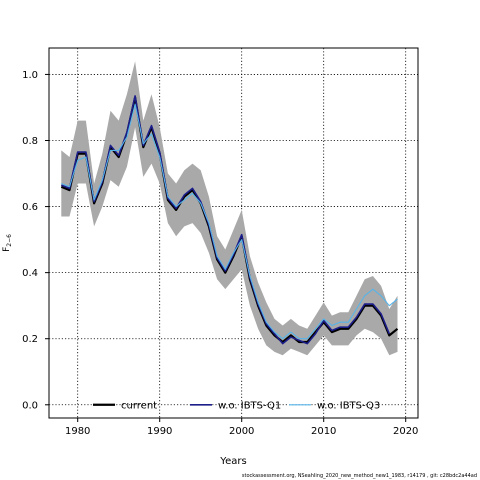 The image size is (480, 480). I want to click on x-tick-label: 2010, so click(323, 431).